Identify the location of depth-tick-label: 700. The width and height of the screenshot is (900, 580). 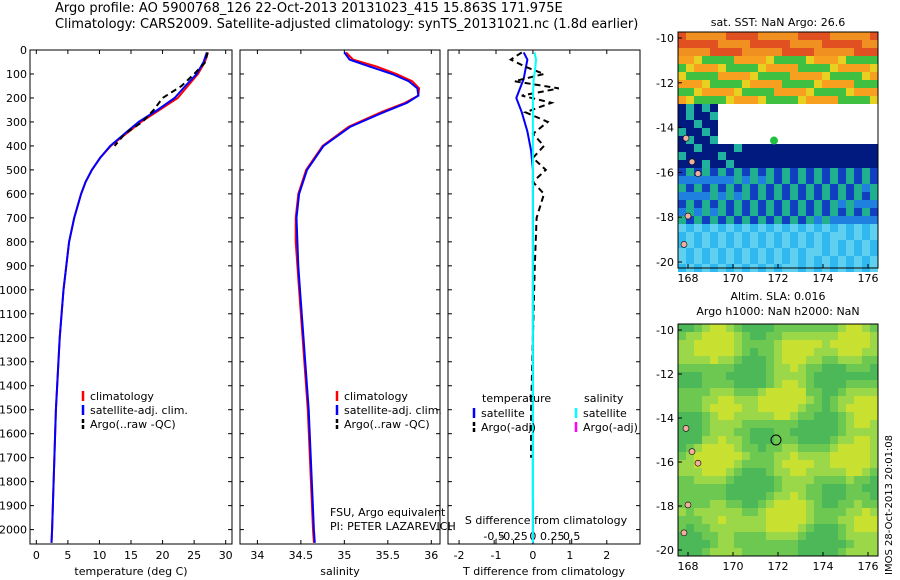
(16, 218).